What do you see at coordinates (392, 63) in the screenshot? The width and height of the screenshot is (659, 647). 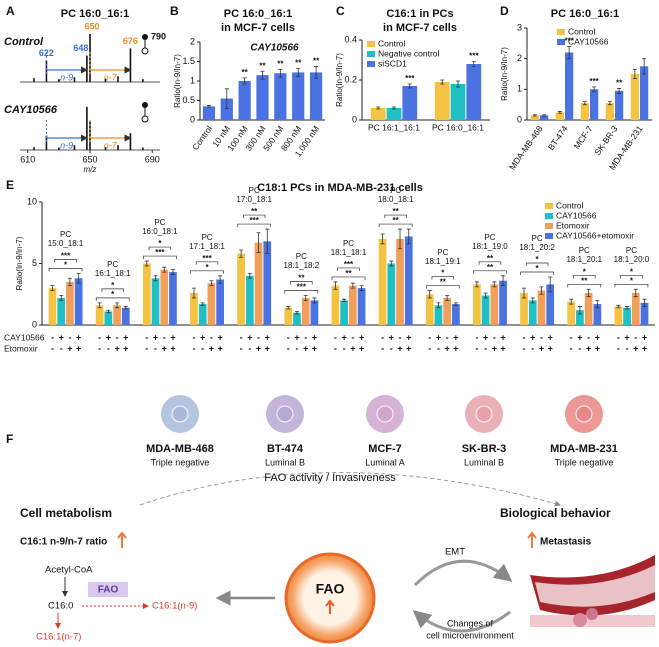 I see `legend-label: siSCD1` at bounding box center [392, 63].